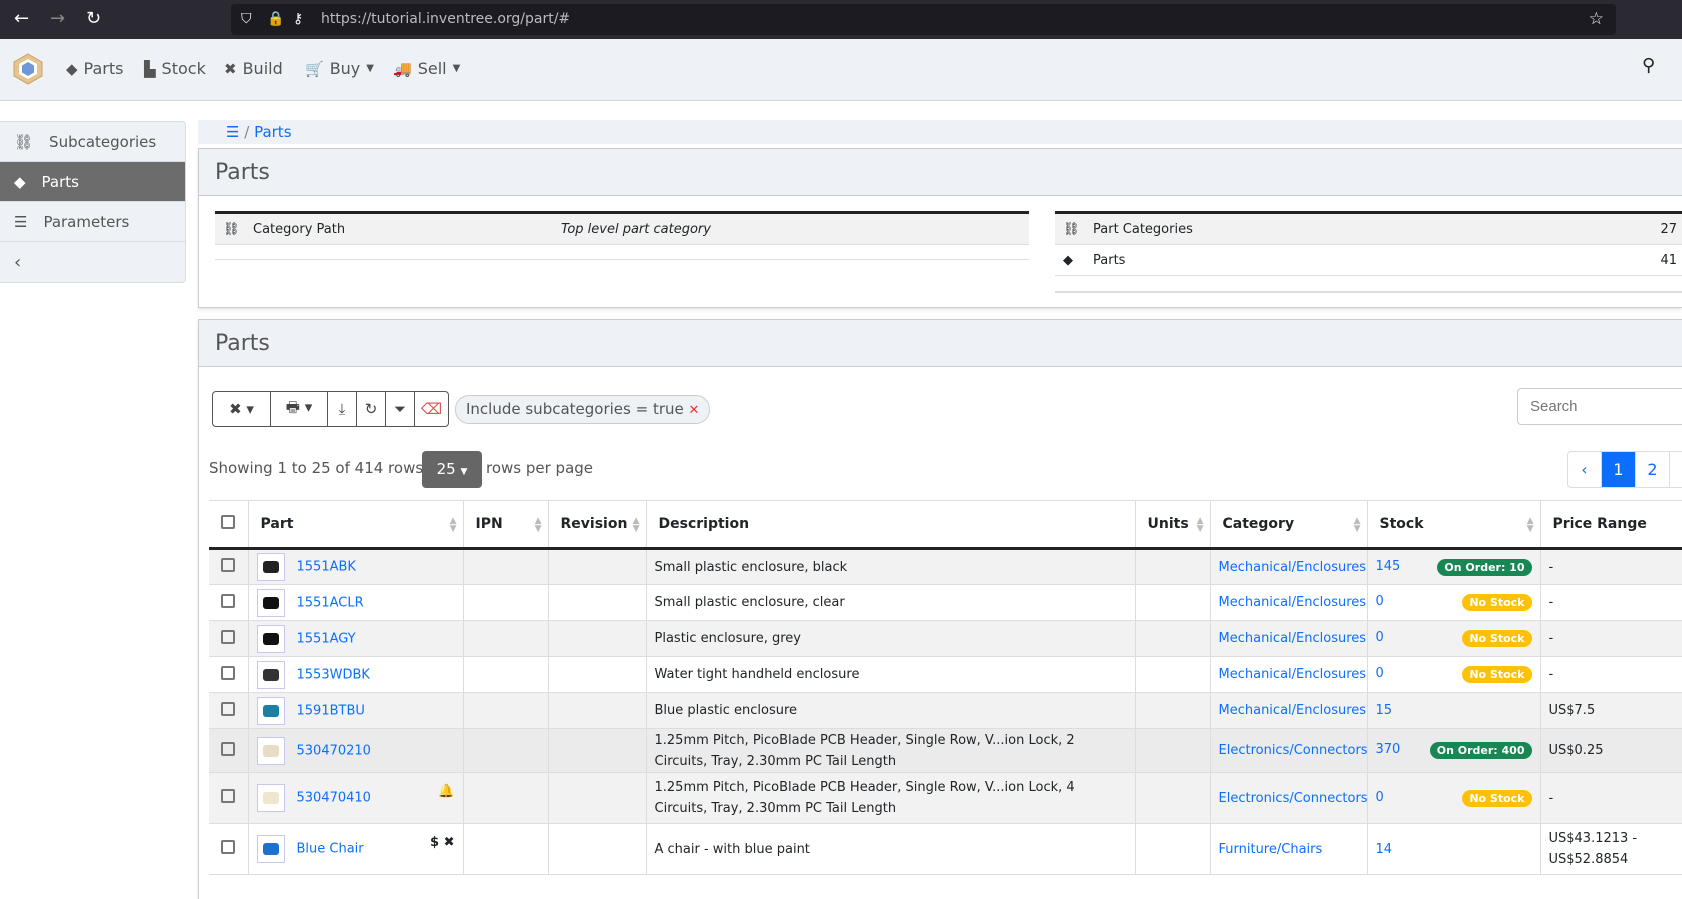 The image size is (1682, 899). I want to click on list-icon: ☰, so click(21, 221).